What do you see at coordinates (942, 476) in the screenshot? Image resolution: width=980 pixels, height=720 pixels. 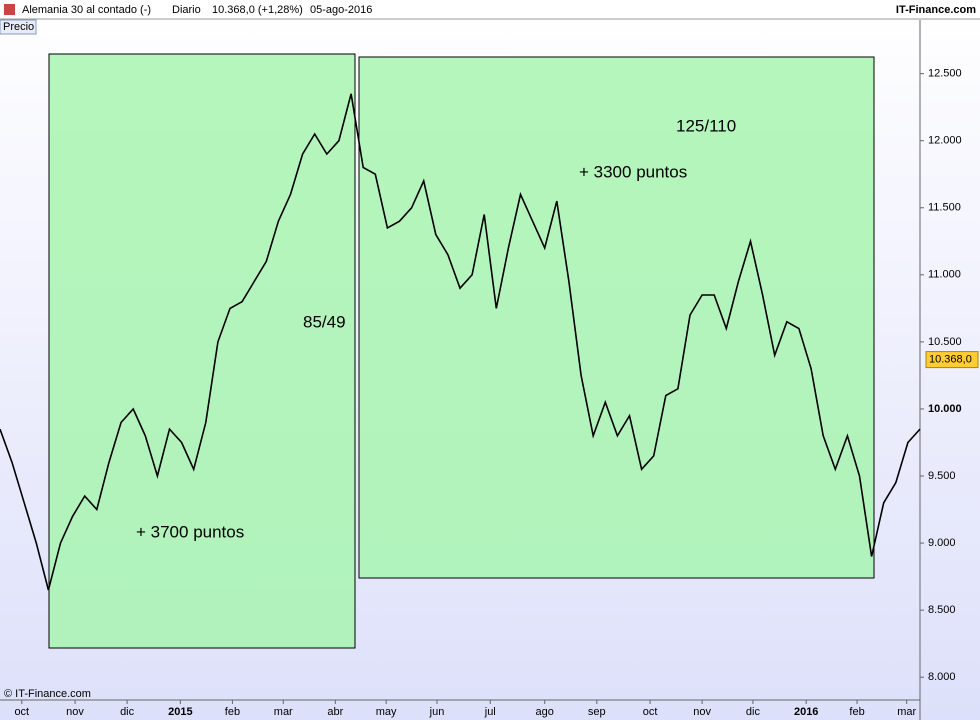 I see `y-tick-label: 9.500` at bounding box center [942, 476].